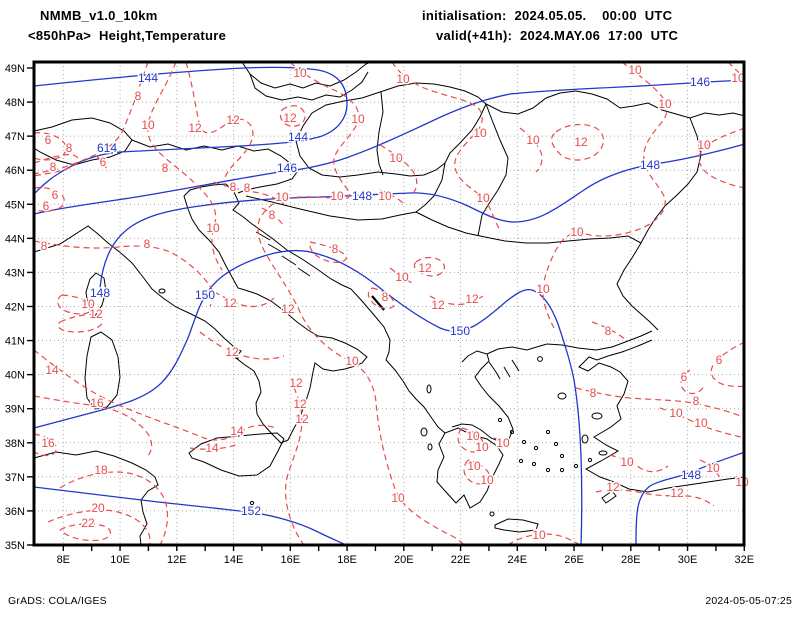 This screenshot has height=618, width=800. Describe the element at coordinates (236, 454) in the screenshot. I see `island-sicily` at that location.